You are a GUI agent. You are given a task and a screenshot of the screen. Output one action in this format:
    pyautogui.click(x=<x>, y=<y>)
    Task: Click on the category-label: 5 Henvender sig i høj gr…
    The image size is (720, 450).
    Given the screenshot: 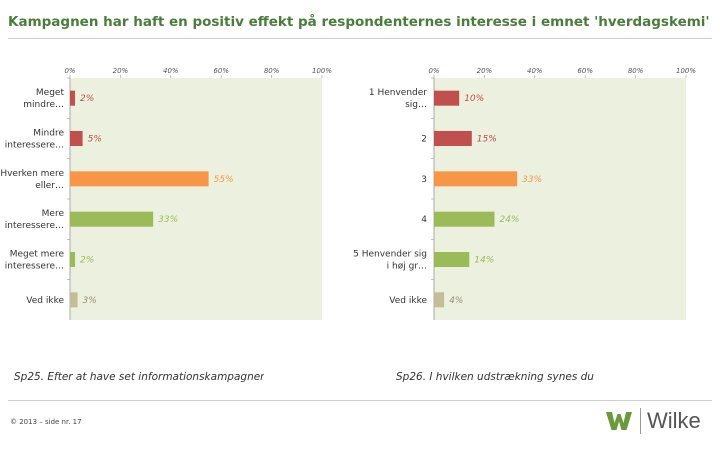 What is the action you would take?
    pyautogui.click(x=390, y=261)
    